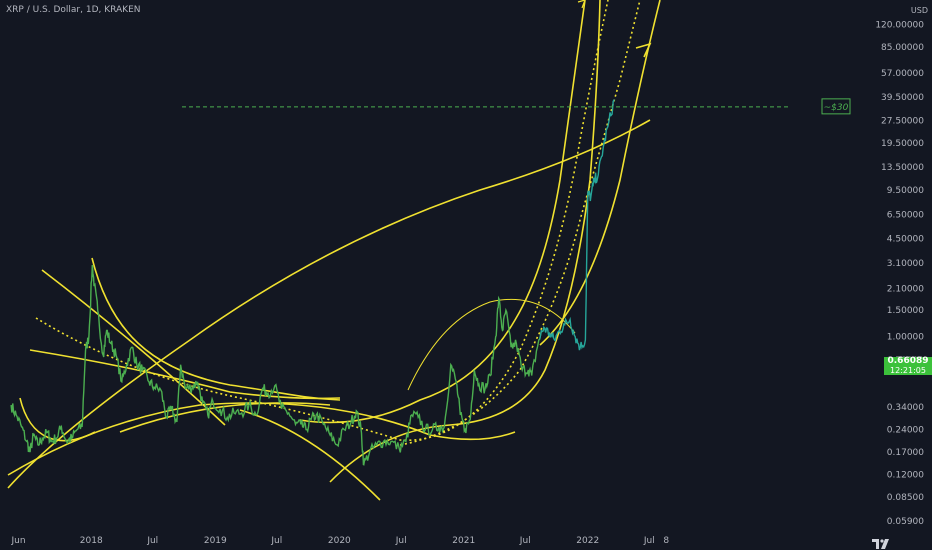 This screenshot has height=550, width=932. What do you see at coordinates (905, 264) in the screenshot?
I see `price-tick-label: 3.10000` at bounding box center [905, 264].